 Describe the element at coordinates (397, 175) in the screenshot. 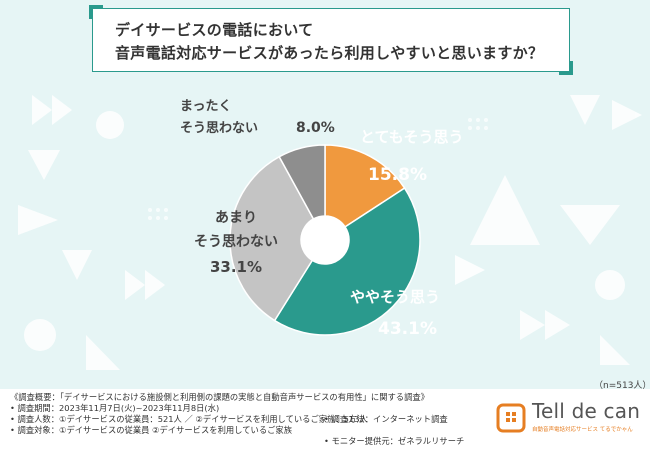

I see `slice-value-1: 15.8%` at that location.